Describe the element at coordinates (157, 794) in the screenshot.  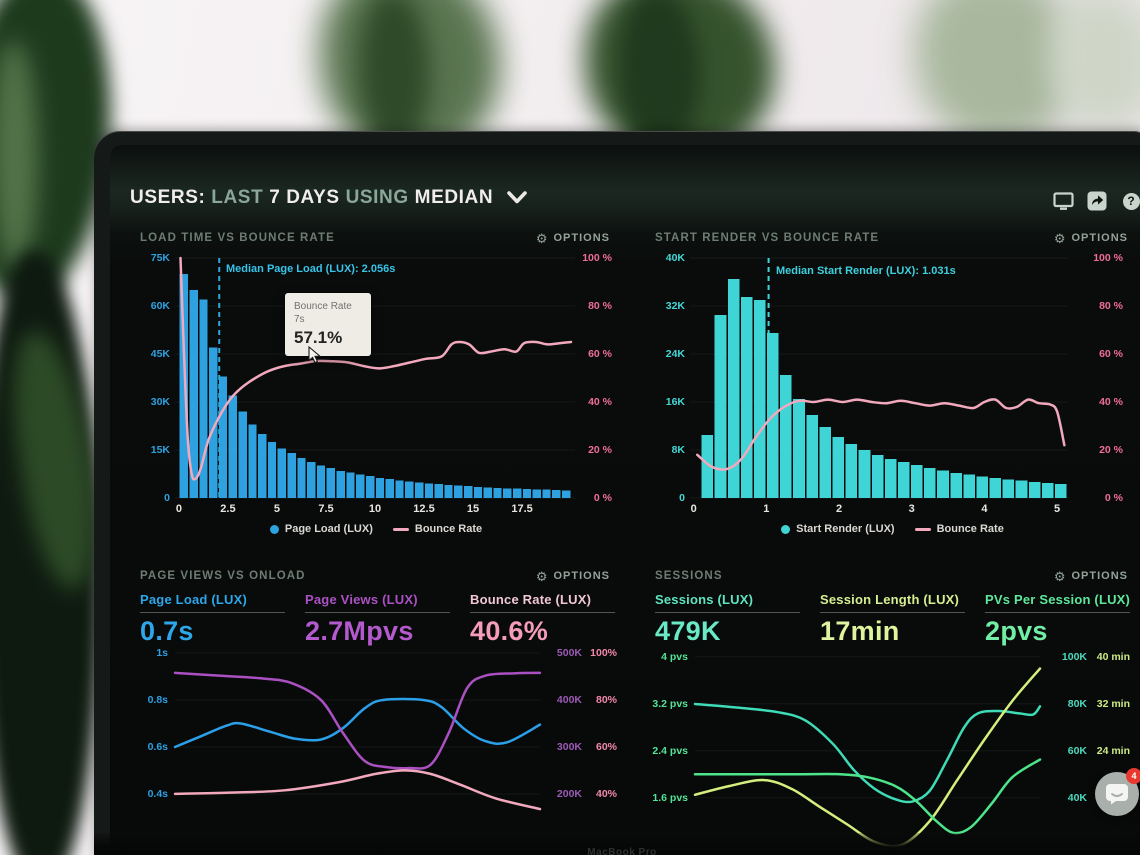
I see `y-tick-label: 0.4s` at that location.